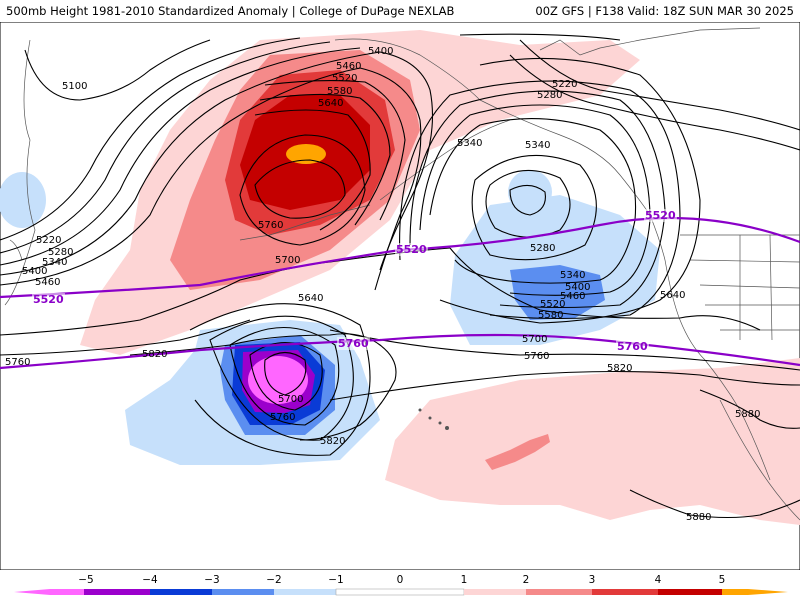 The width and height of the screenshot is (800, 600). Describe the element at coordinates (659, 85) in the screenshot. I see `contour-5220-north` at that location.